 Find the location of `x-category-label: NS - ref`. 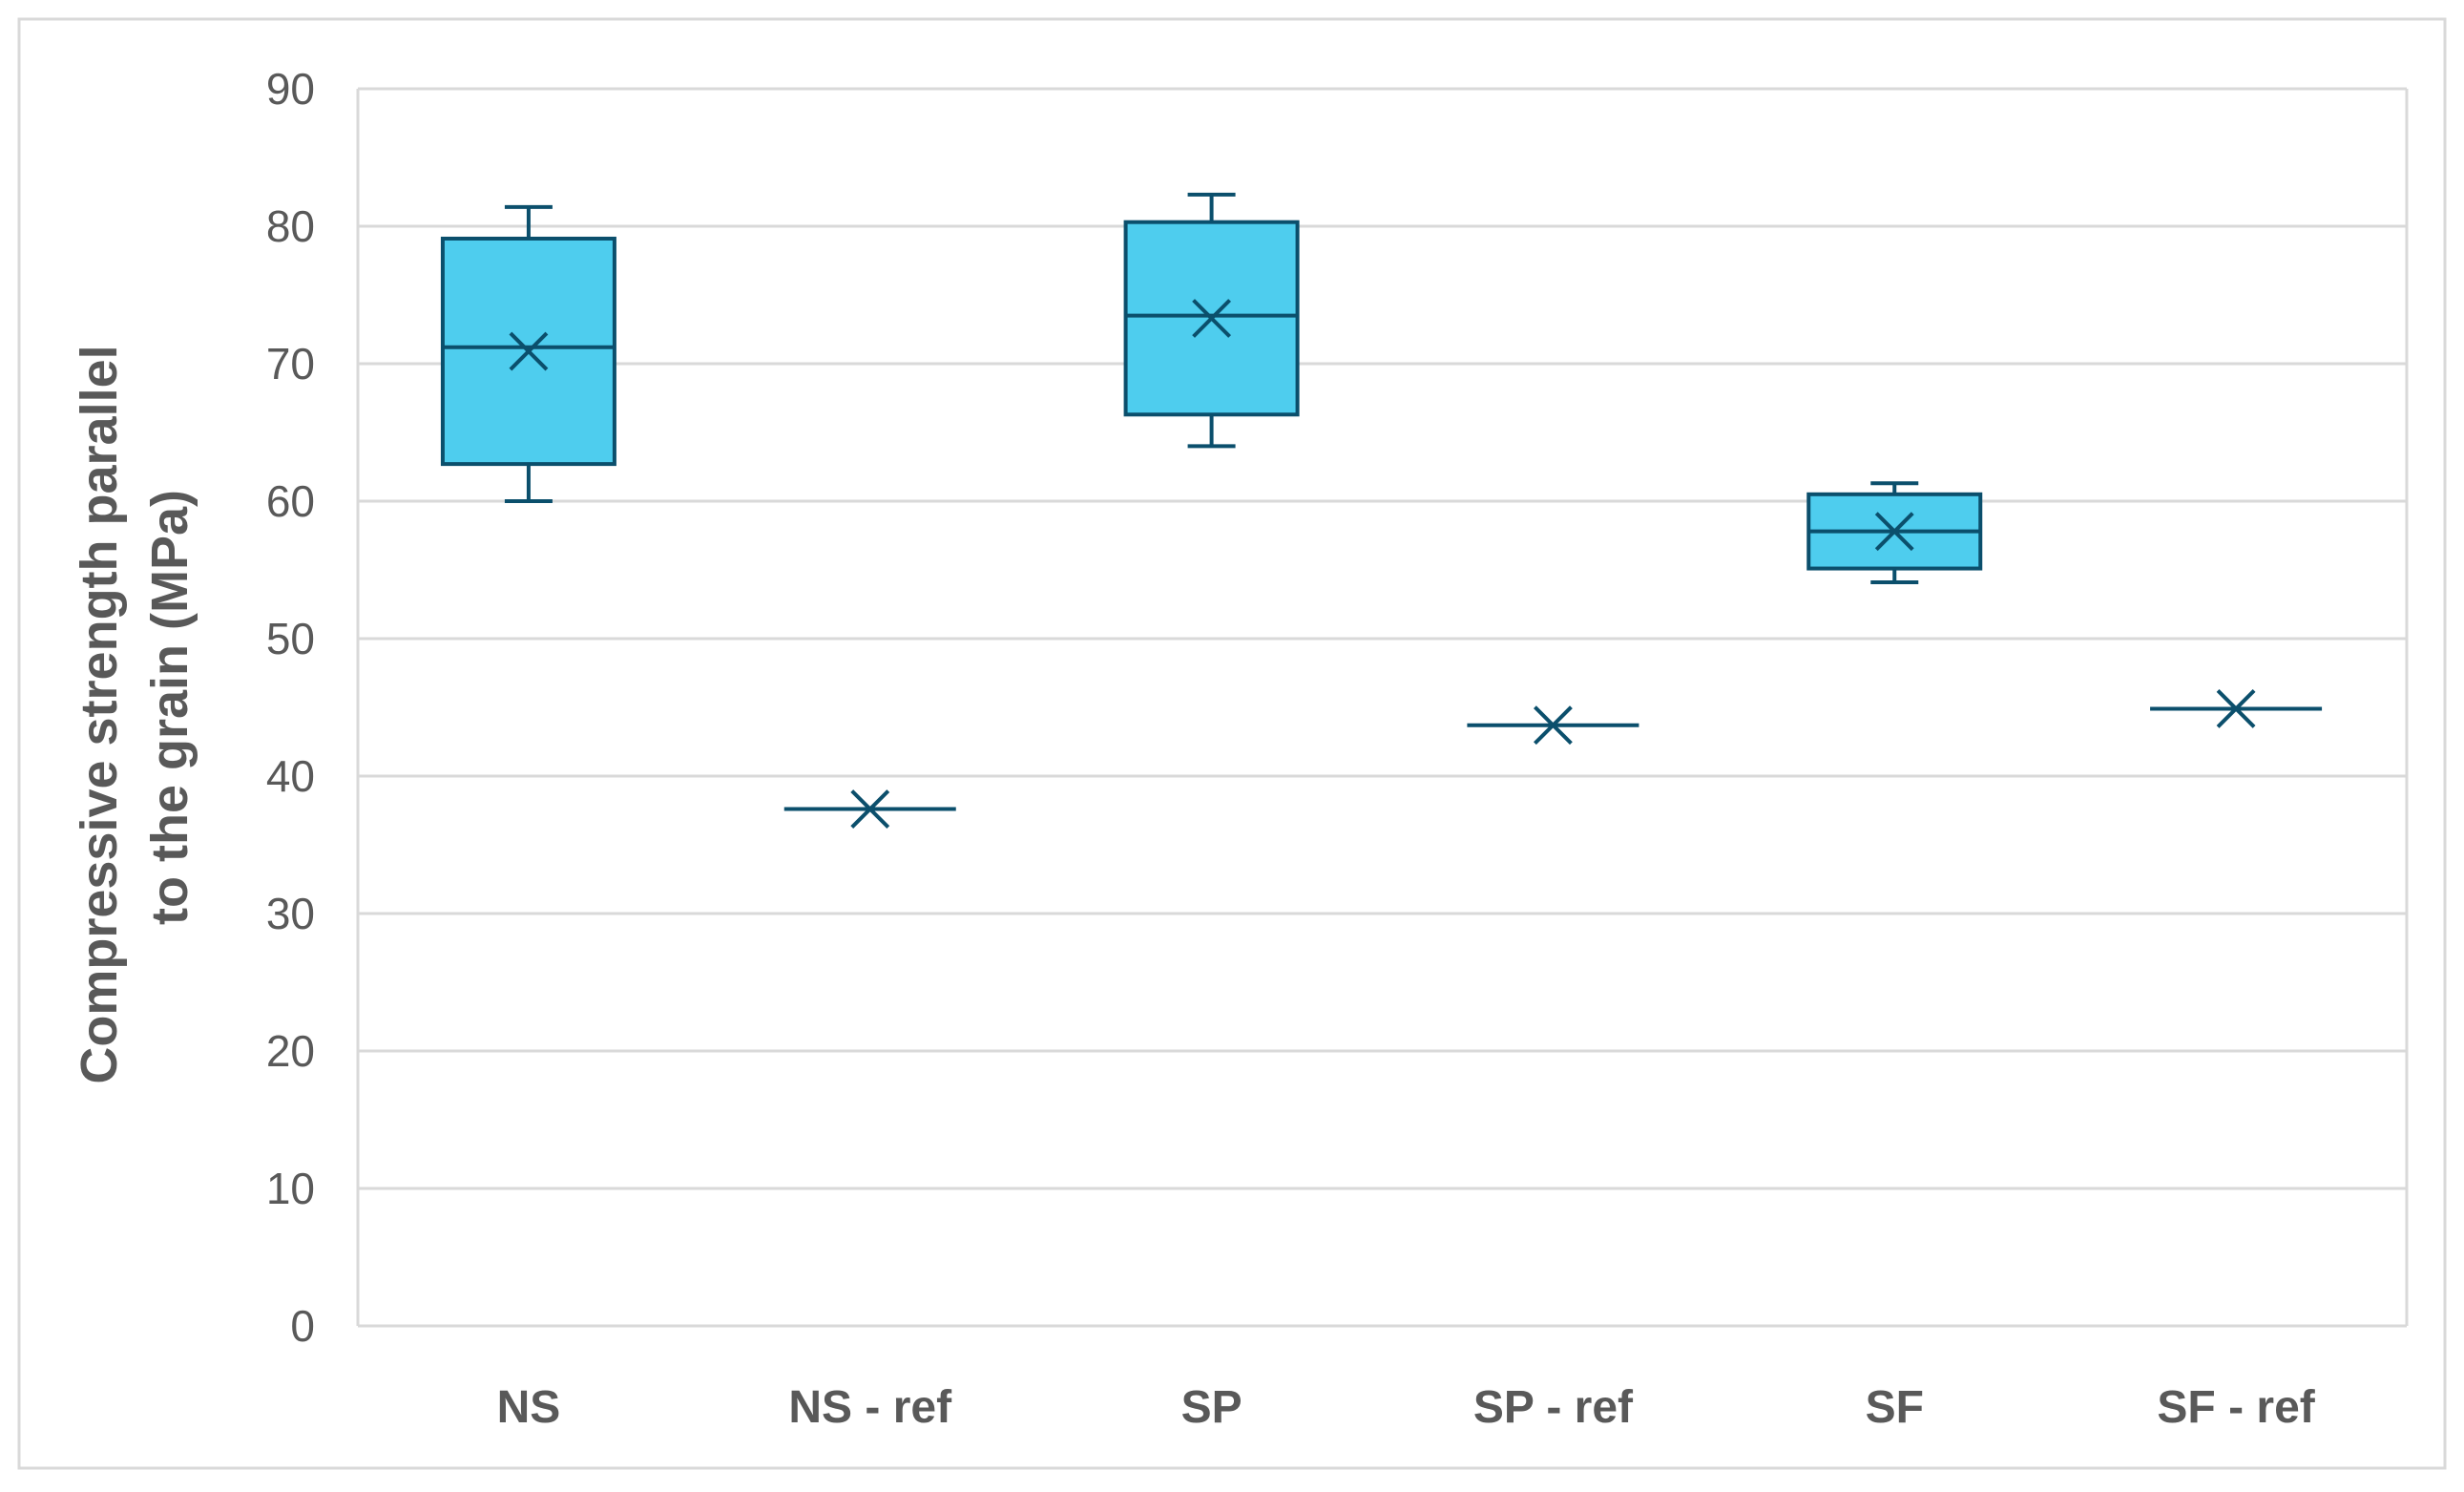

x-category-label: NS - ref is located at coordinates (870, 1407).